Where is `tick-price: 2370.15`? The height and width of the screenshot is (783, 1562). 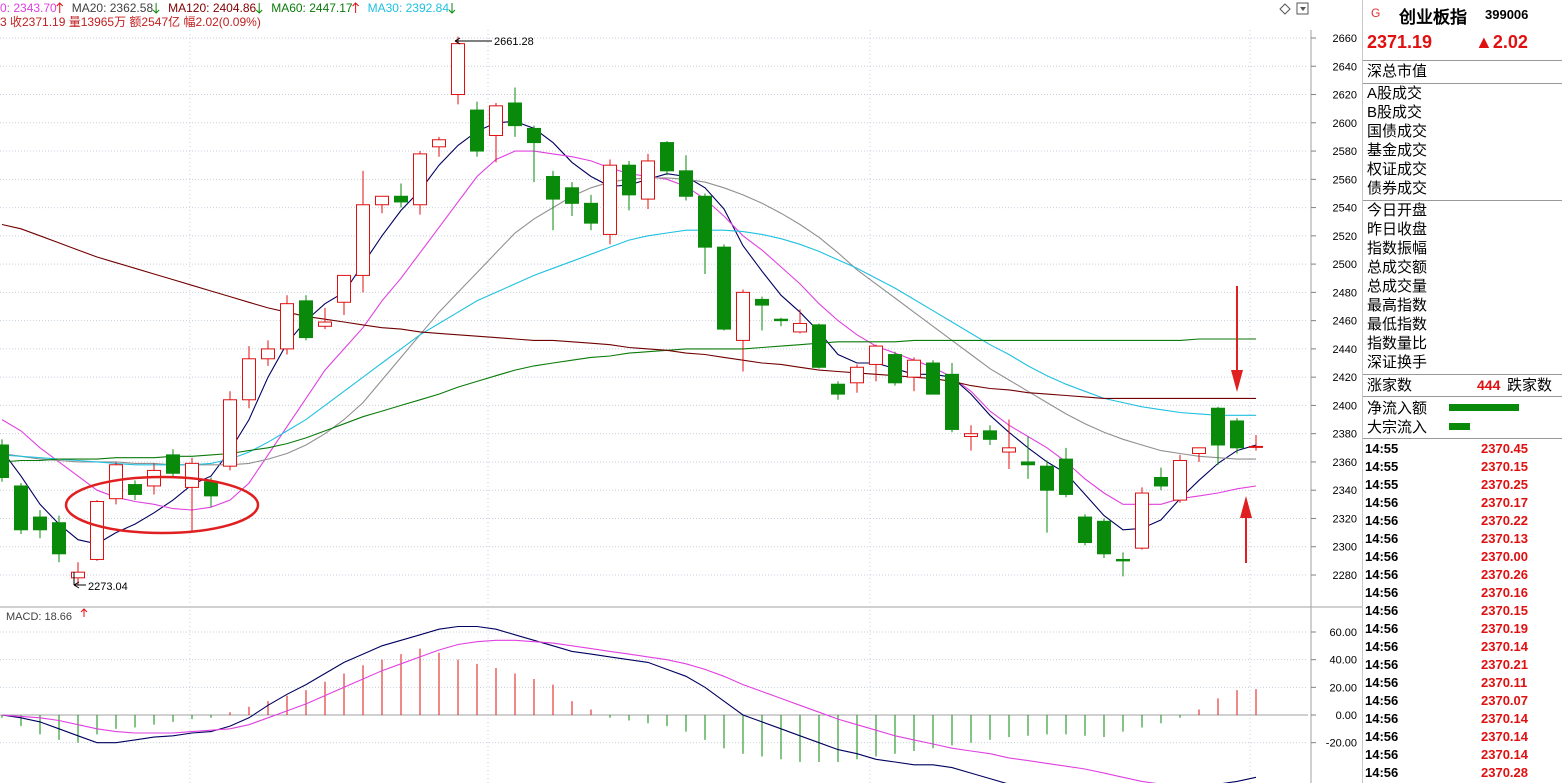
tick-price: 2370.15 is located at coordinates (1504, 466).